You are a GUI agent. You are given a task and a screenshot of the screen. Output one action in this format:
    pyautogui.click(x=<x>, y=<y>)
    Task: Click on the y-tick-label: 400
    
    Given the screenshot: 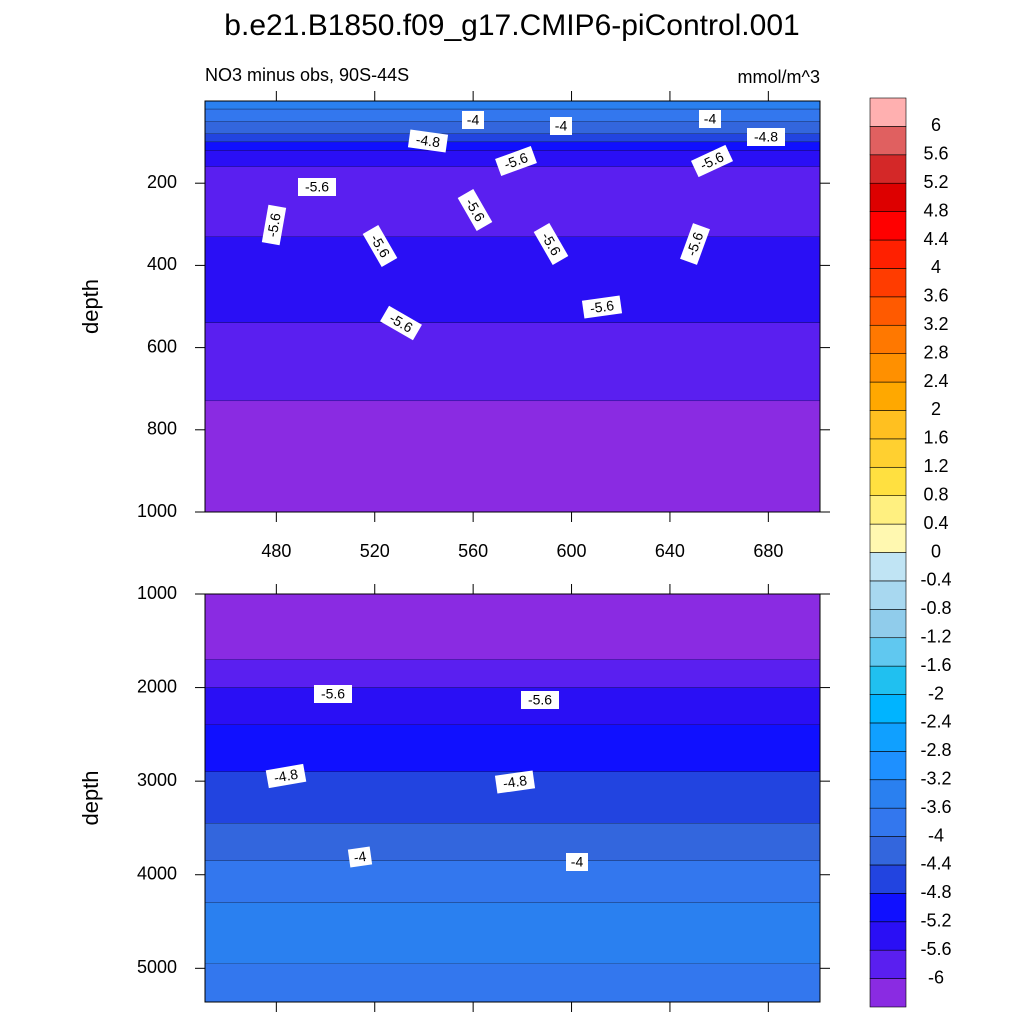 What is the action you would take?
    pyautogui.click(x=162, y=264)
    